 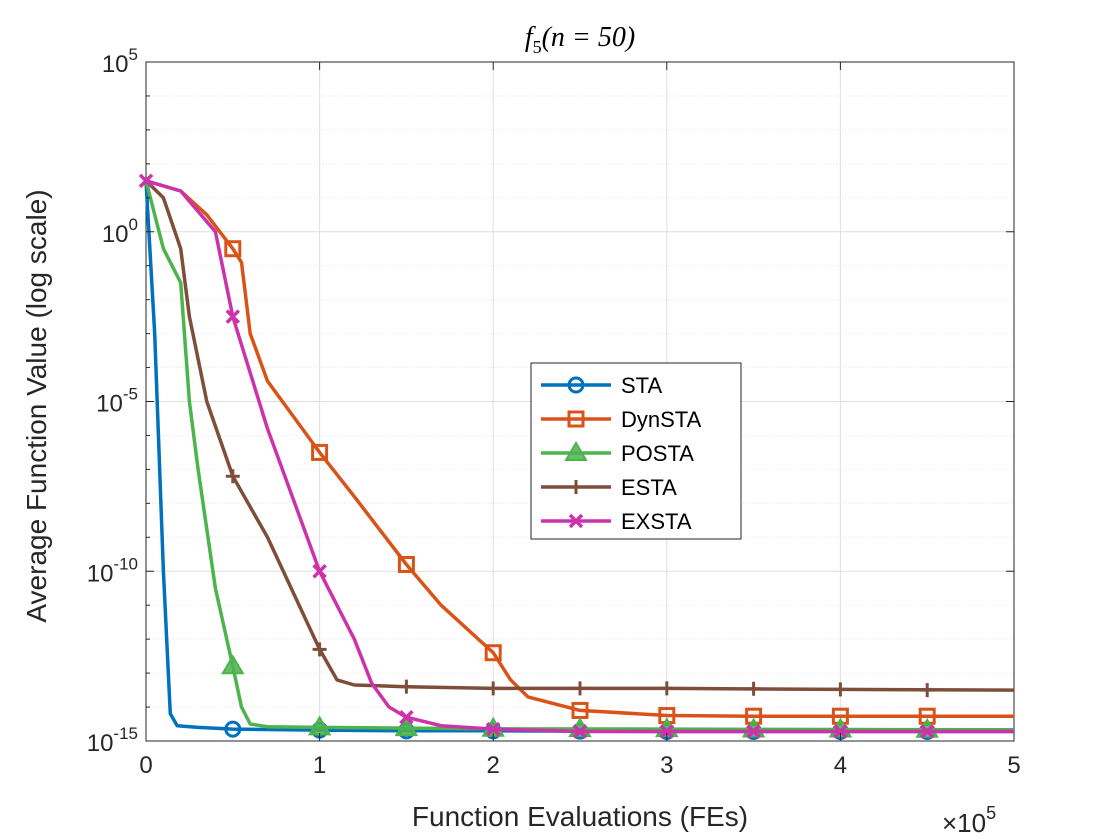 I want to click on title-subscript: 5, so click(x=537, y=47).